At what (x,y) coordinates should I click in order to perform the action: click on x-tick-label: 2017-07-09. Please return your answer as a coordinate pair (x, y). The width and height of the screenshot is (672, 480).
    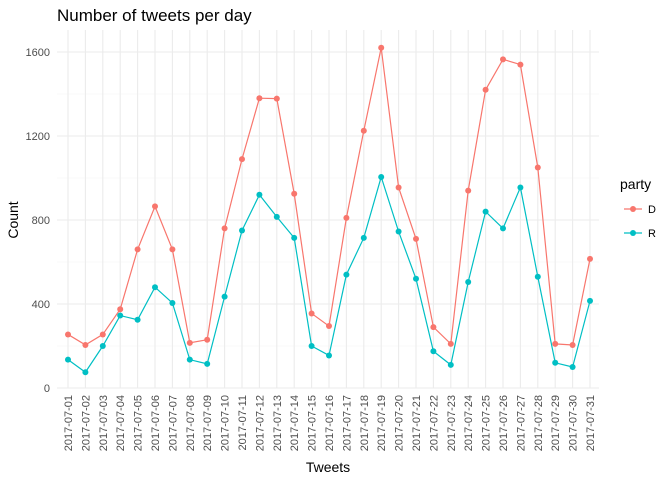
    Looking at the image, I should click on (208, 423).